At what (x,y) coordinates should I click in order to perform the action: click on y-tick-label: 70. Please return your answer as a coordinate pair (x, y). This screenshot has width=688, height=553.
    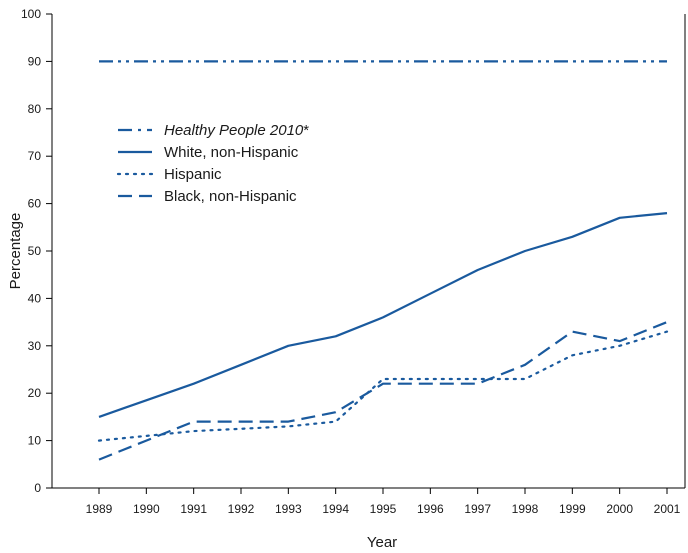
    Looking at the image, I should click on (35, 156).